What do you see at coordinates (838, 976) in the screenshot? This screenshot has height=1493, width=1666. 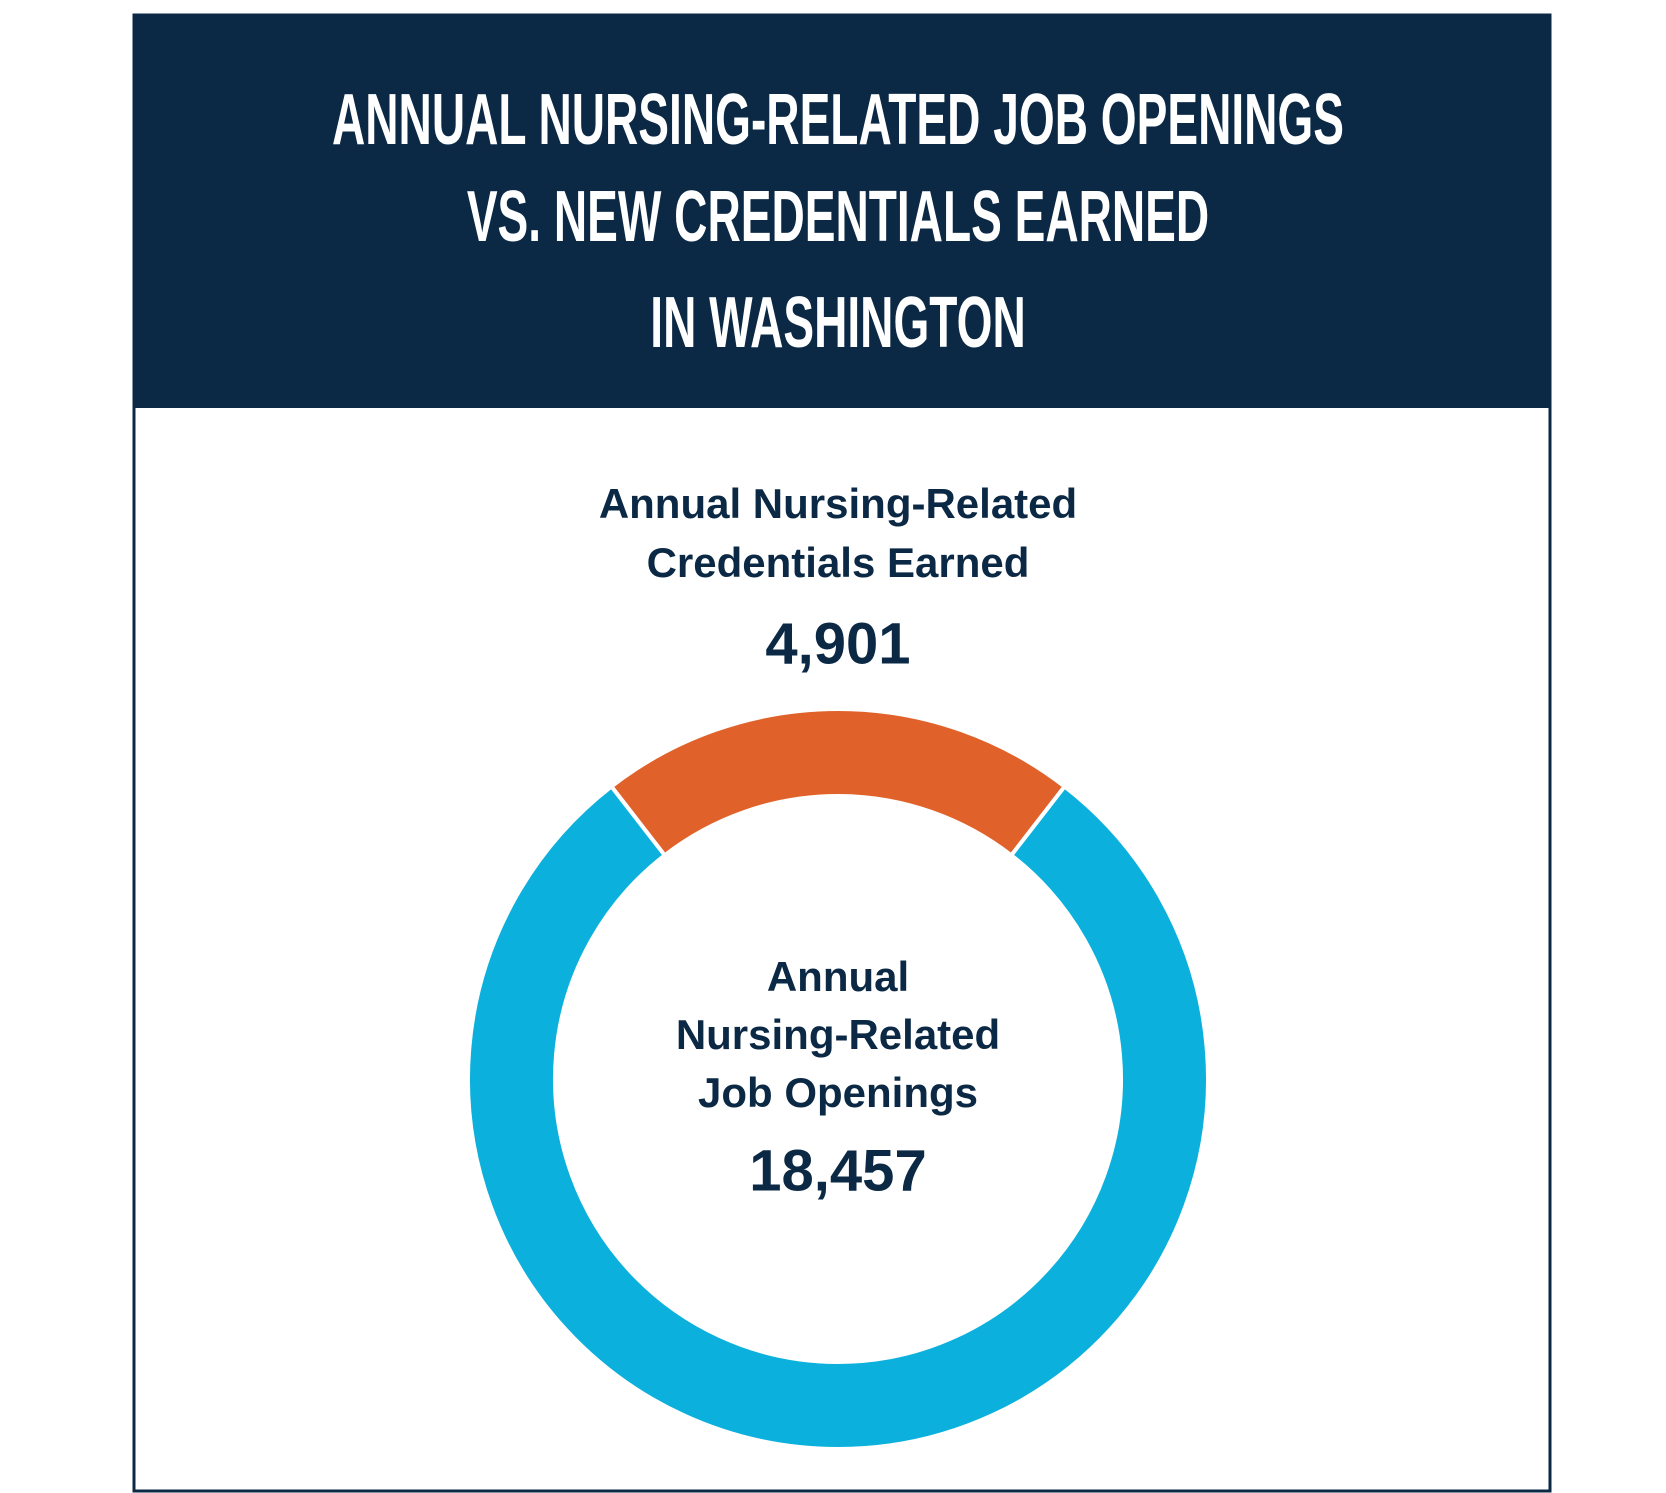 I see `segment-label: Annual` at bounding box center [838, 976].